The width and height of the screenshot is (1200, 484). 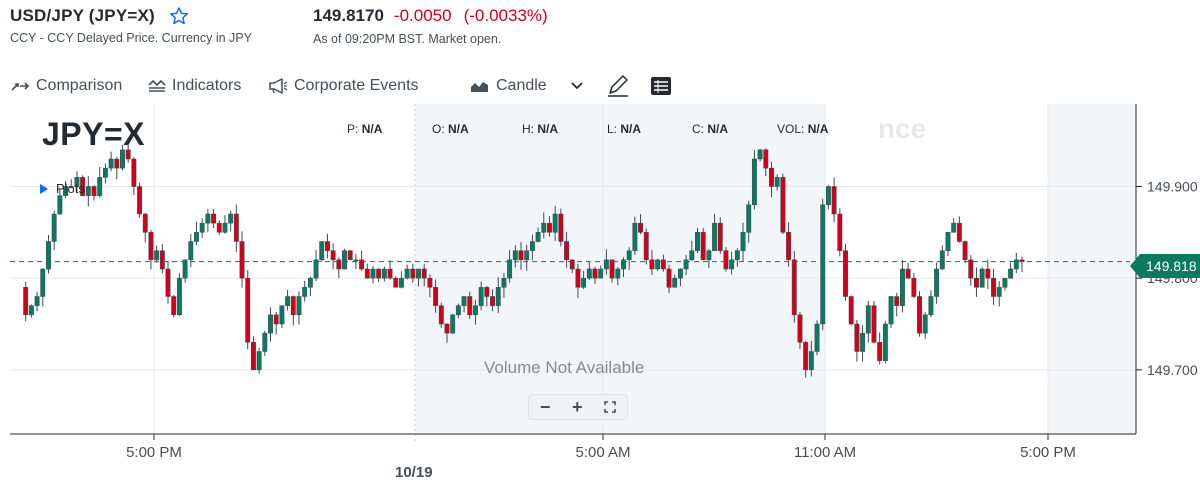 What do you see at coordinates (407, 39) in the screenshot?
I see `quote-timestamp: As of 09:20PM BST. Market open.` at bounding box center [407, 39].